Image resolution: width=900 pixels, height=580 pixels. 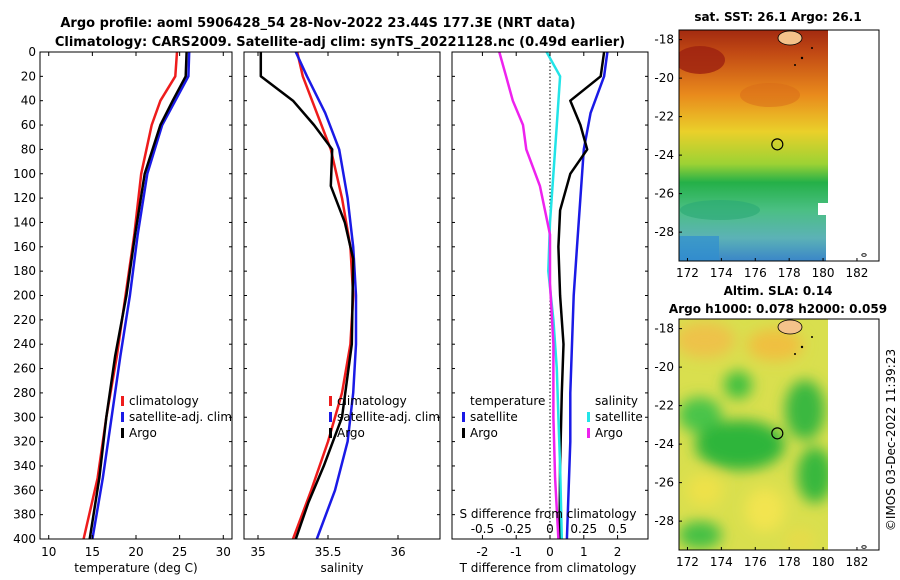 I want to click on temperature-legend: climatology satellite-adj. clim Argo, so click(x=176, y=417).